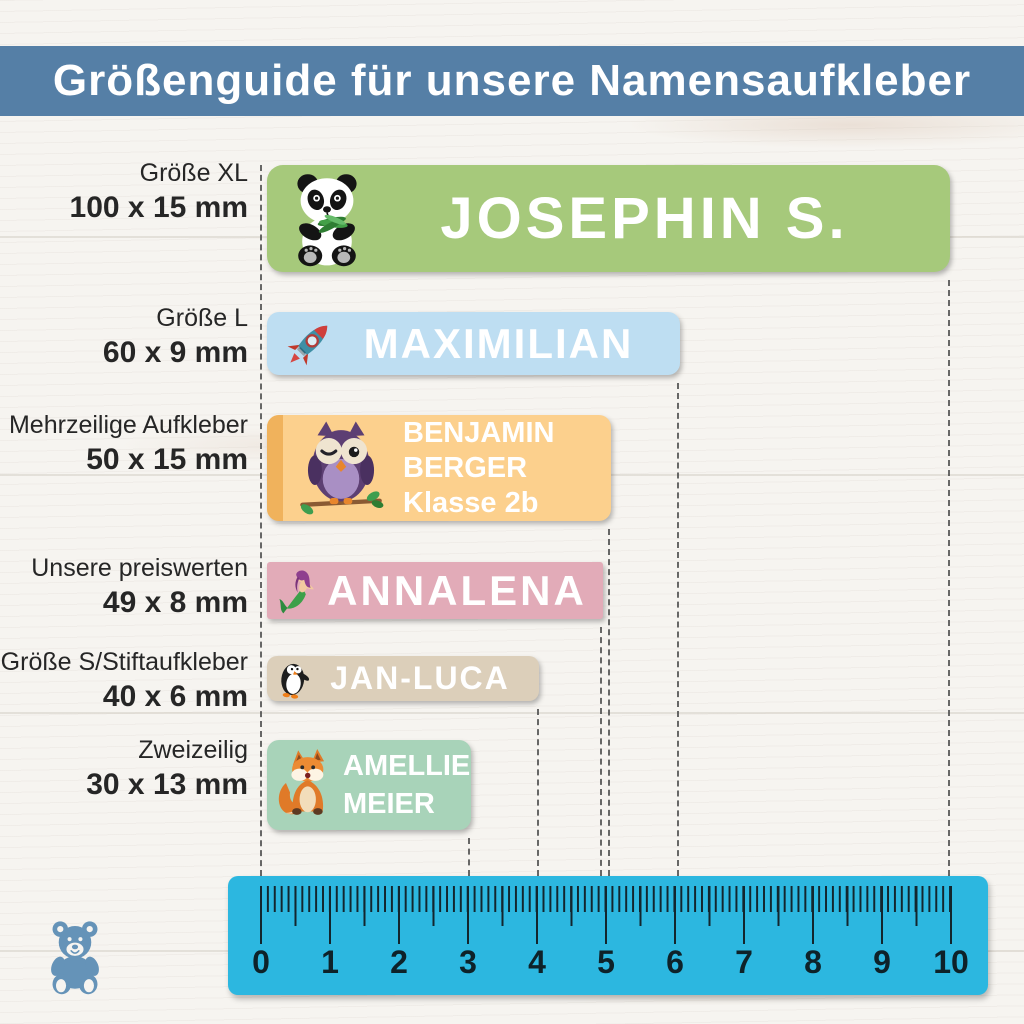  I want to click on sticker-l: MAXIMILIAN, so click(473, 343).